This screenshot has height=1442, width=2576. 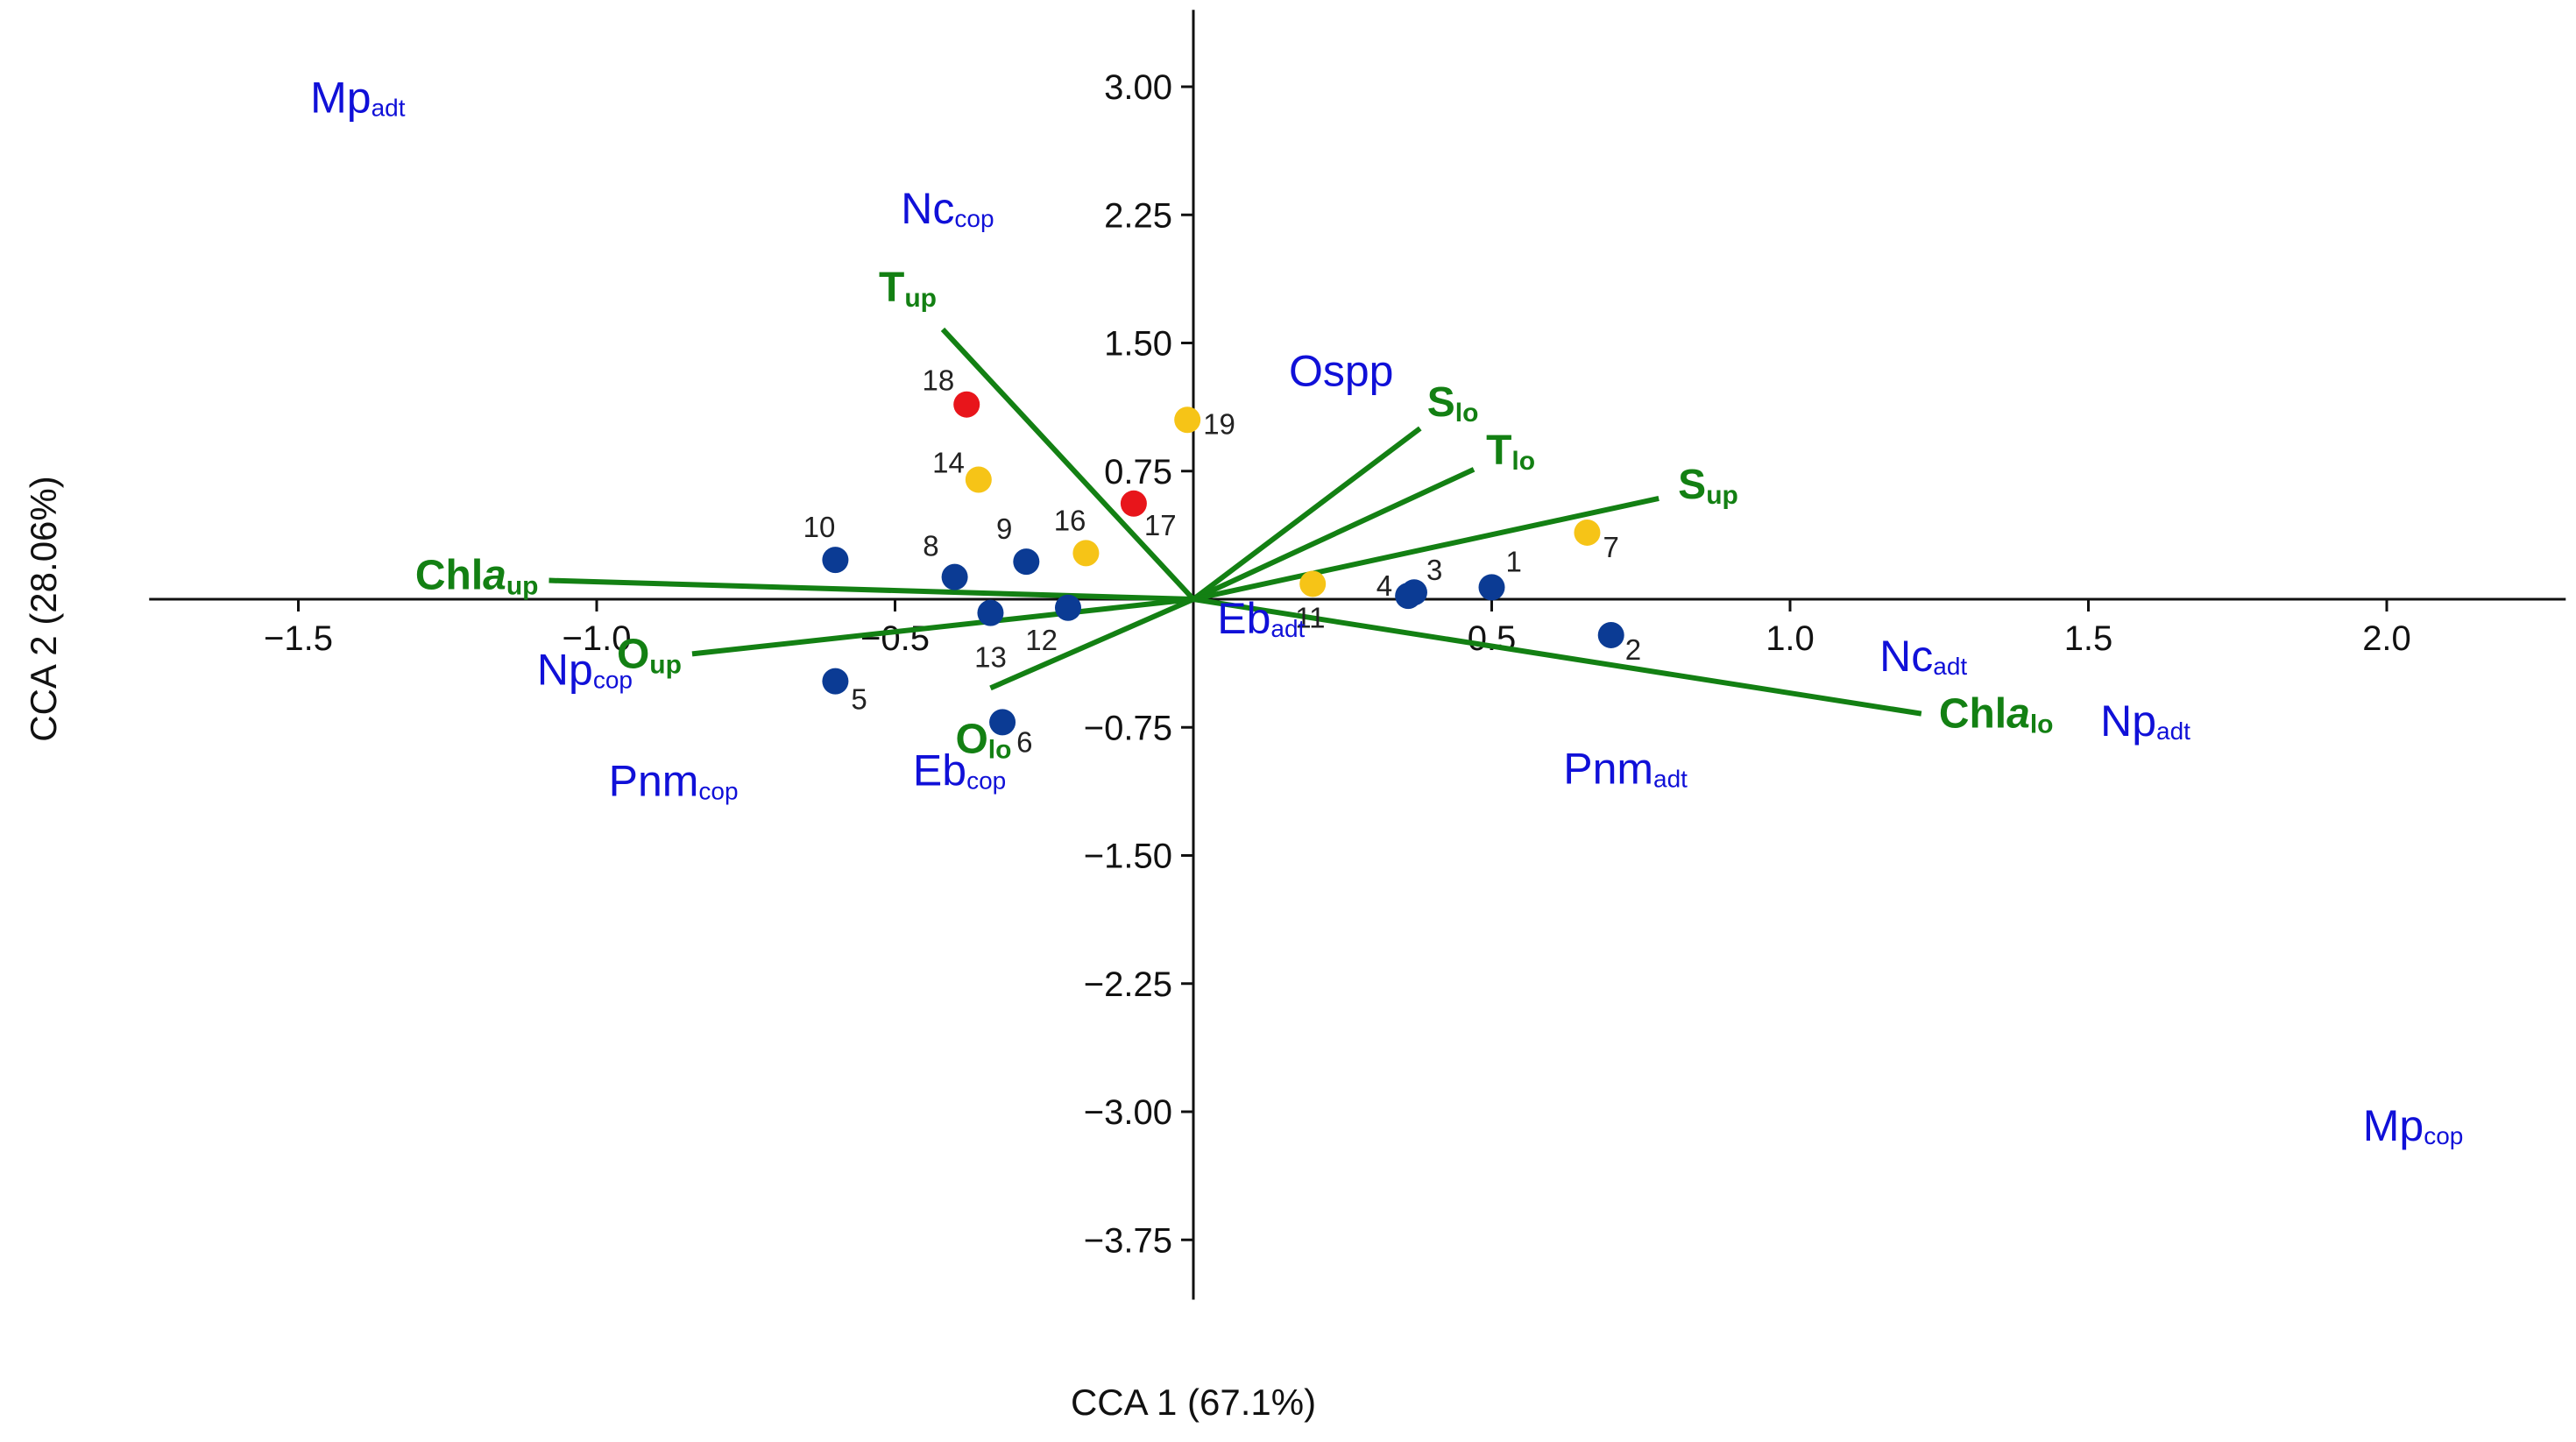 I want to click on species-label-ebadt: Ebadt, so click(x=1261, y=618).